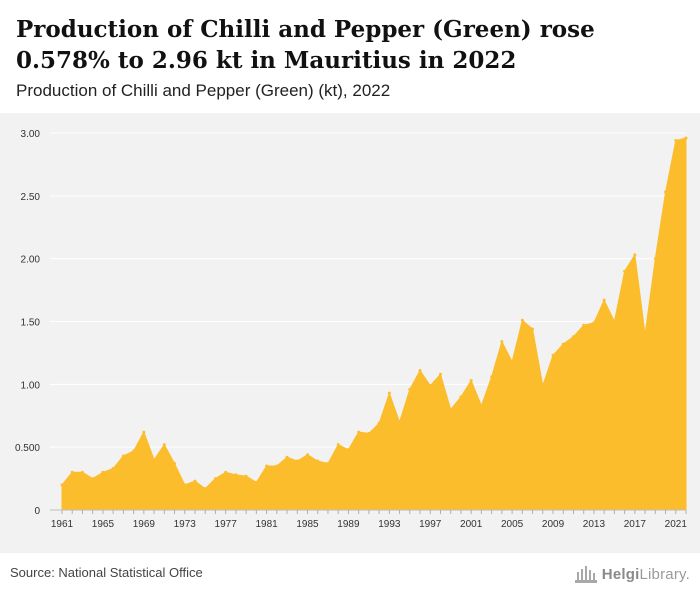 This screenshot has width=700, height=596. What do you see at coordinates (31, 323) in the screenshot?
I see `y-tick-label: 1.50` at bounding box center [31, 323].